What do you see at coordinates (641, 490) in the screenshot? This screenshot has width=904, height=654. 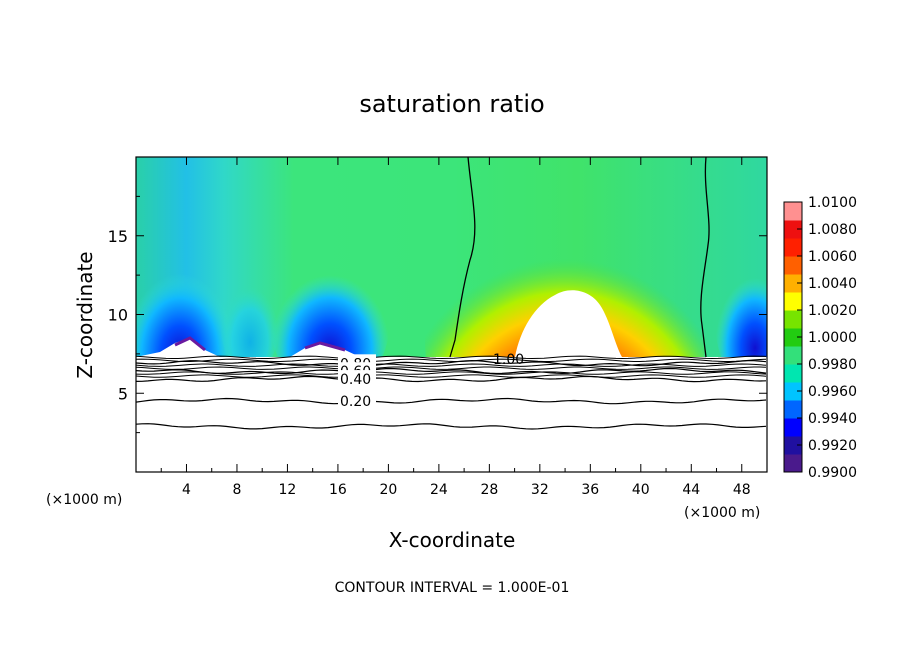 I see `x-tick-label: 40` at bounding box center [641, 490].